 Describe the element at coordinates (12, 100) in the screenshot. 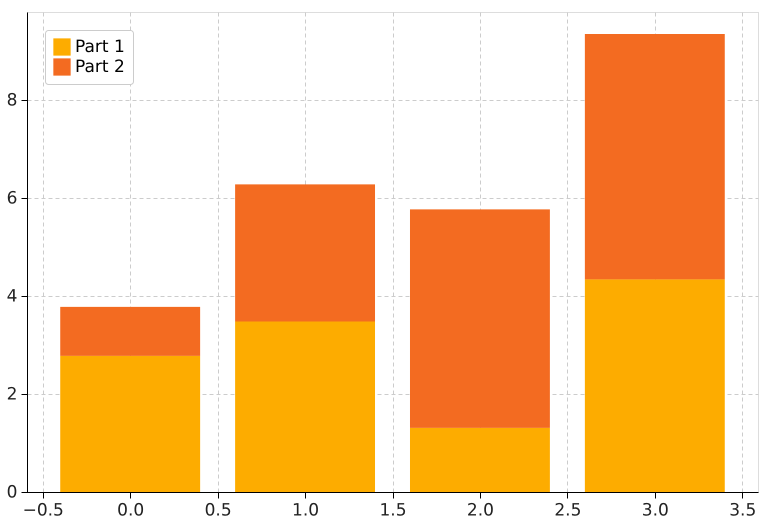

I see `y-tick-label: 8` at that location.